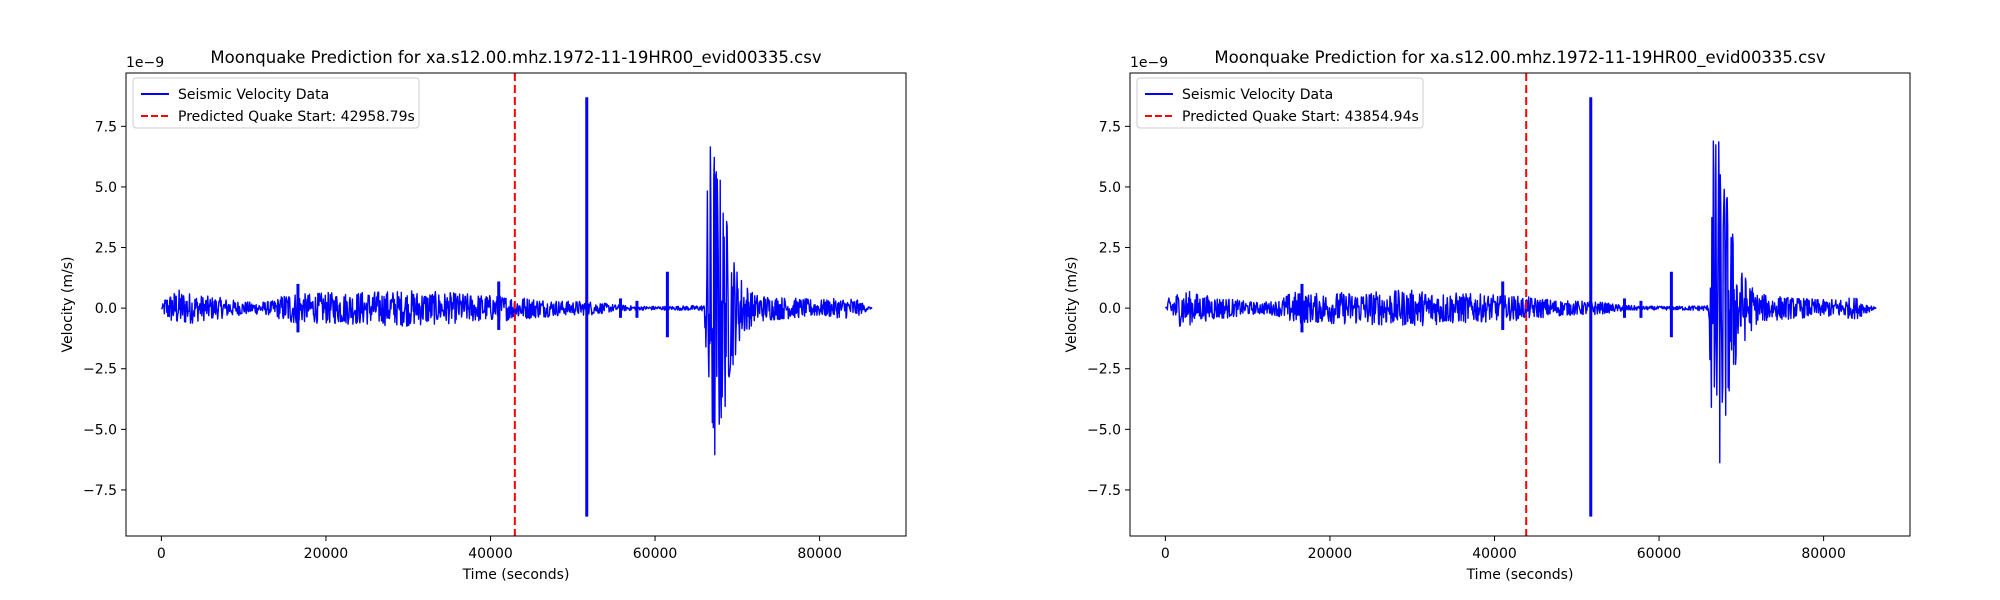 This screenshot has height=600, width=2000. I want to click on legend-label-prediction: Predicted Quake Start: 42958.79s, so click(296, 117).